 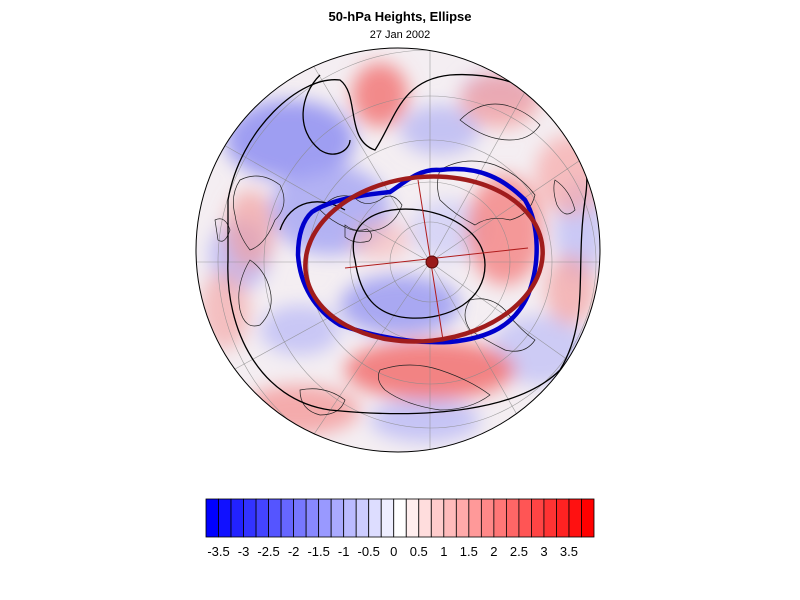 I want to click on colorbar-tick-label: 0, so click(x=393, y=551).